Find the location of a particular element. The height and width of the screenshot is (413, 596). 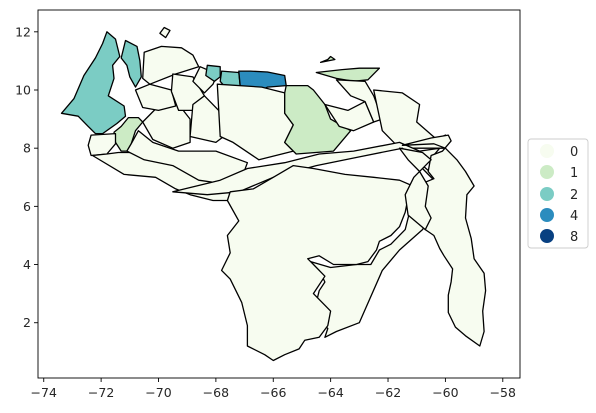

legend-frame is located at coordinates (558, 193).